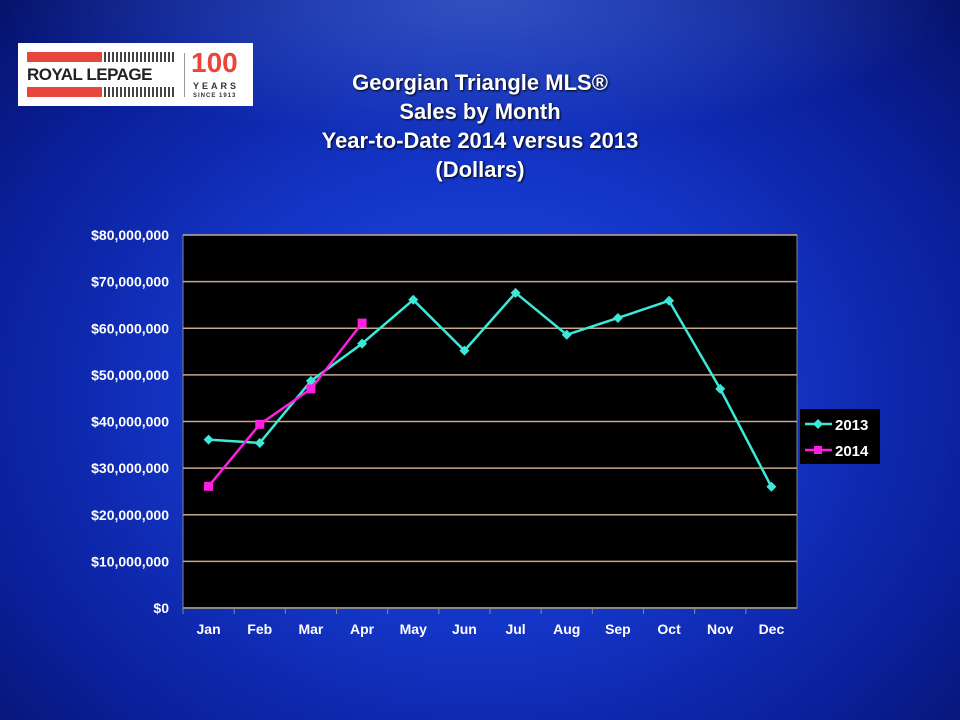 The height and width of the screenshot is (720, 960). I want to click on title-line-2: Sales by Month, so click(480, 111).